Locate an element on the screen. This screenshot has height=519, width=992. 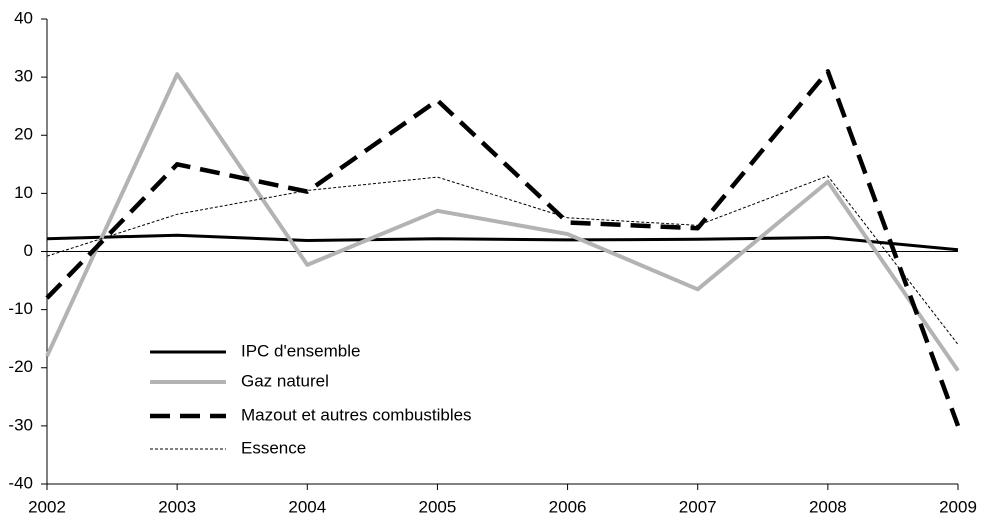
y-tick-label: 30 is located at coordinates (23, 76).